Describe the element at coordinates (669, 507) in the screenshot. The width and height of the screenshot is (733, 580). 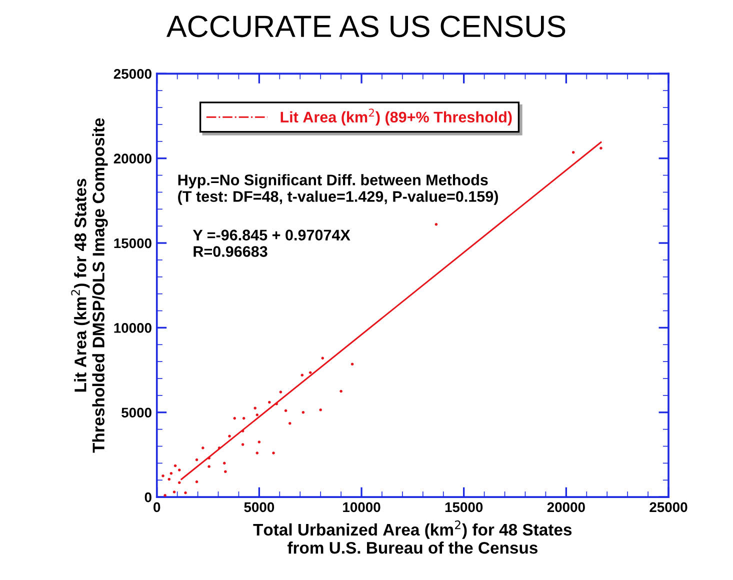
I see `x-tick-label: 25000` at that location.